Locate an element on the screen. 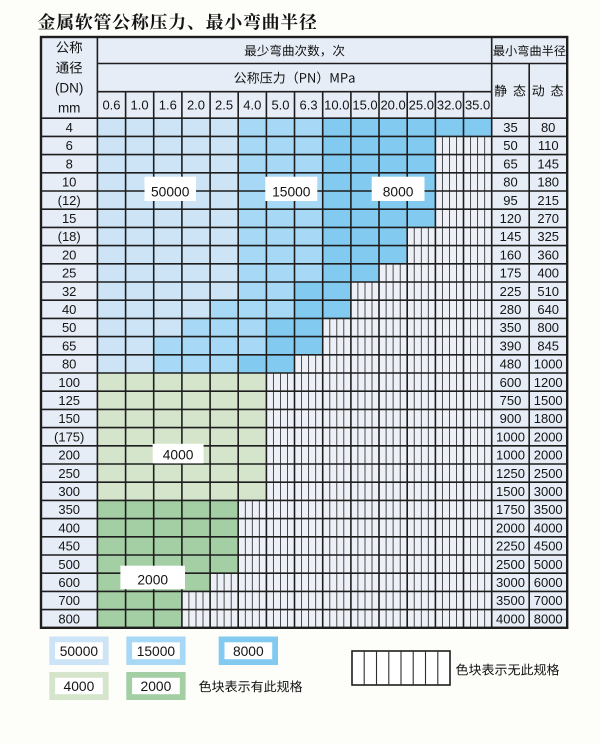 Image resolution: width=600 pixels, height=743 pixels. svg-text: 6000 is located at coordinates (548, 582).